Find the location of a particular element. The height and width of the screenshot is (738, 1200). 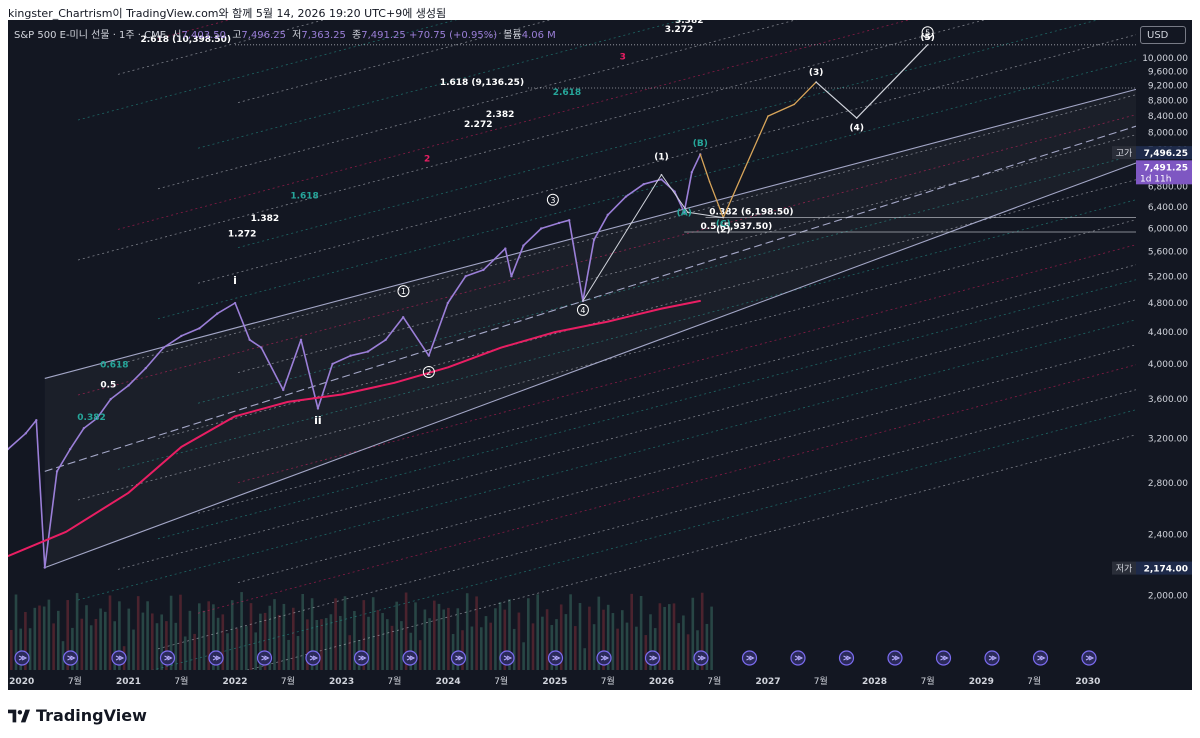

fib-label: 1.272 is located at coordinates (242, 234).